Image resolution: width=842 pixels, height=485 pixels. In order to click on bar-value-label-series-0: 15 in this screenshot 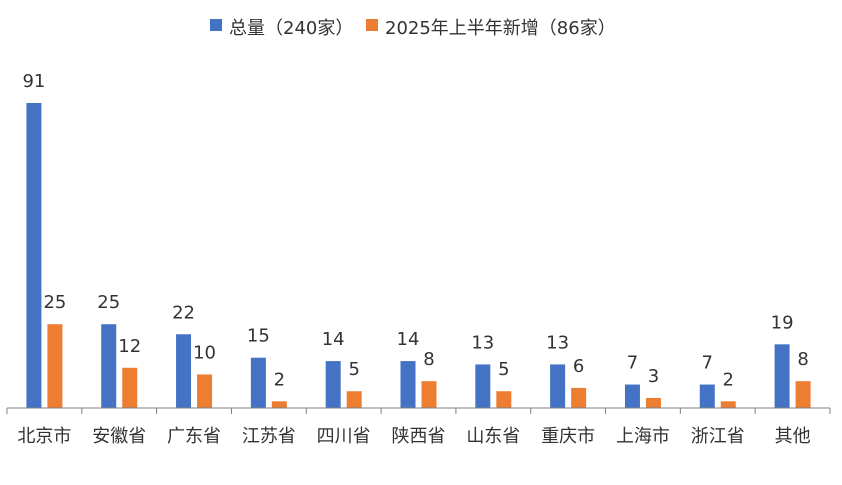, I will do `click(258, 336)`.